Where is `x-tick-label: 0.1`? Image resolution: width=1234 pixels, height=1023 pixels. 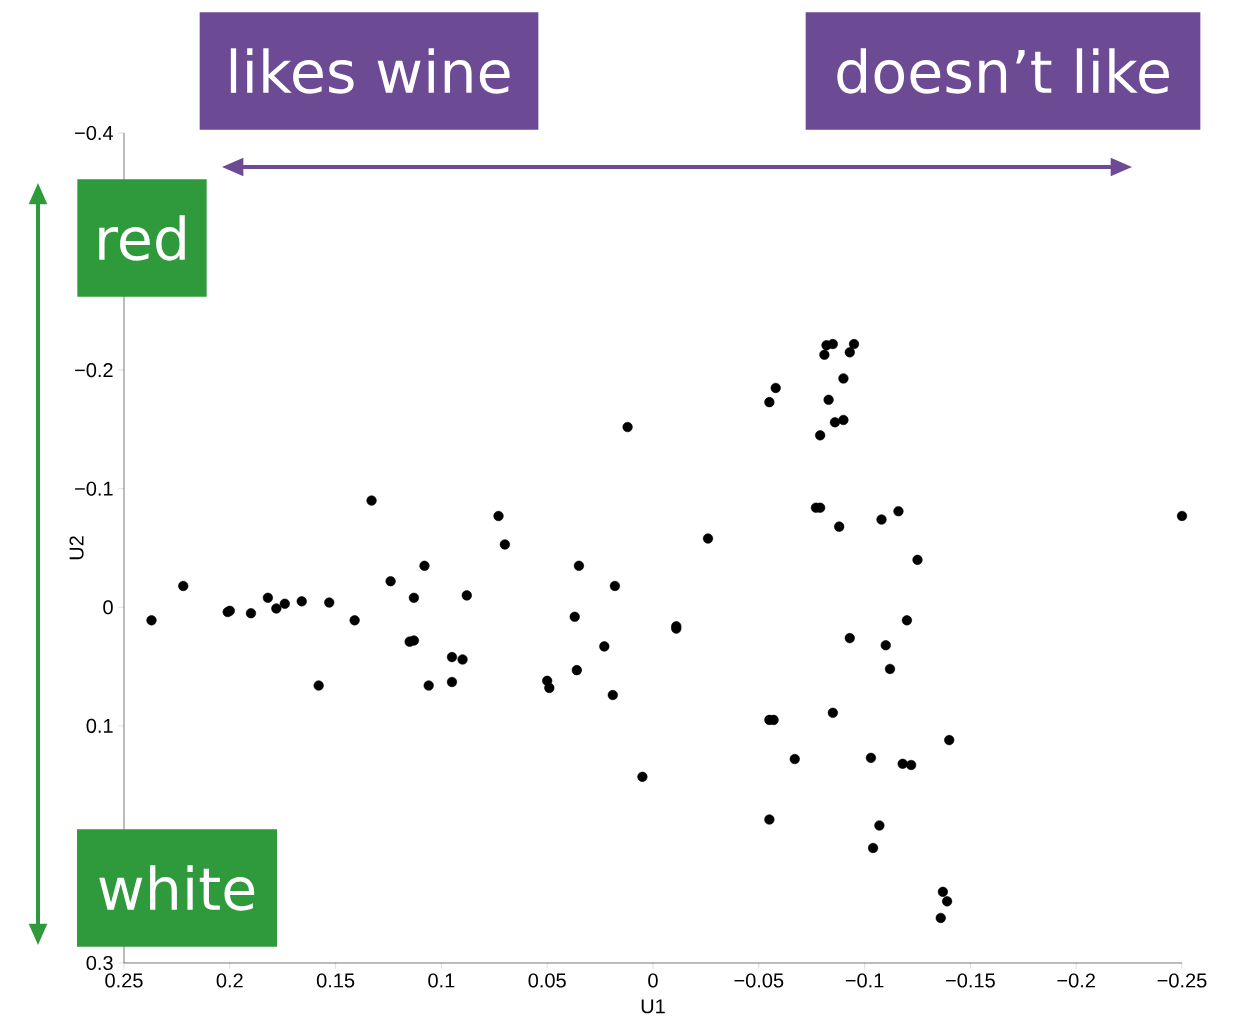
x-tick-label: 0.1 is located at coordinates (441, 980).